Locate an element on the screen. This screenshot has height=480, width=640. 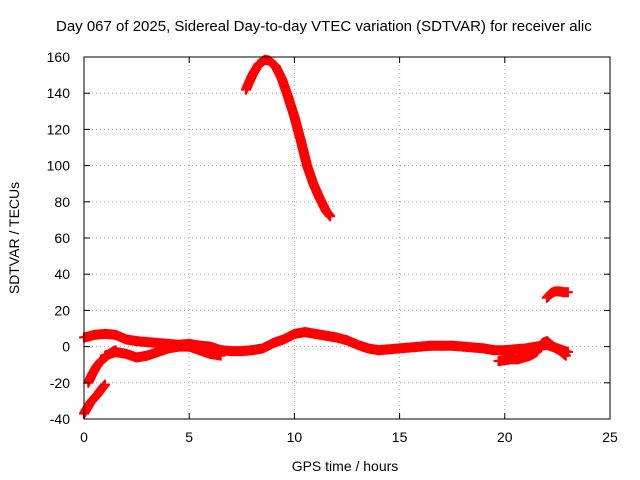
x-tick-label: 20 is located at coordinates (505, 437).